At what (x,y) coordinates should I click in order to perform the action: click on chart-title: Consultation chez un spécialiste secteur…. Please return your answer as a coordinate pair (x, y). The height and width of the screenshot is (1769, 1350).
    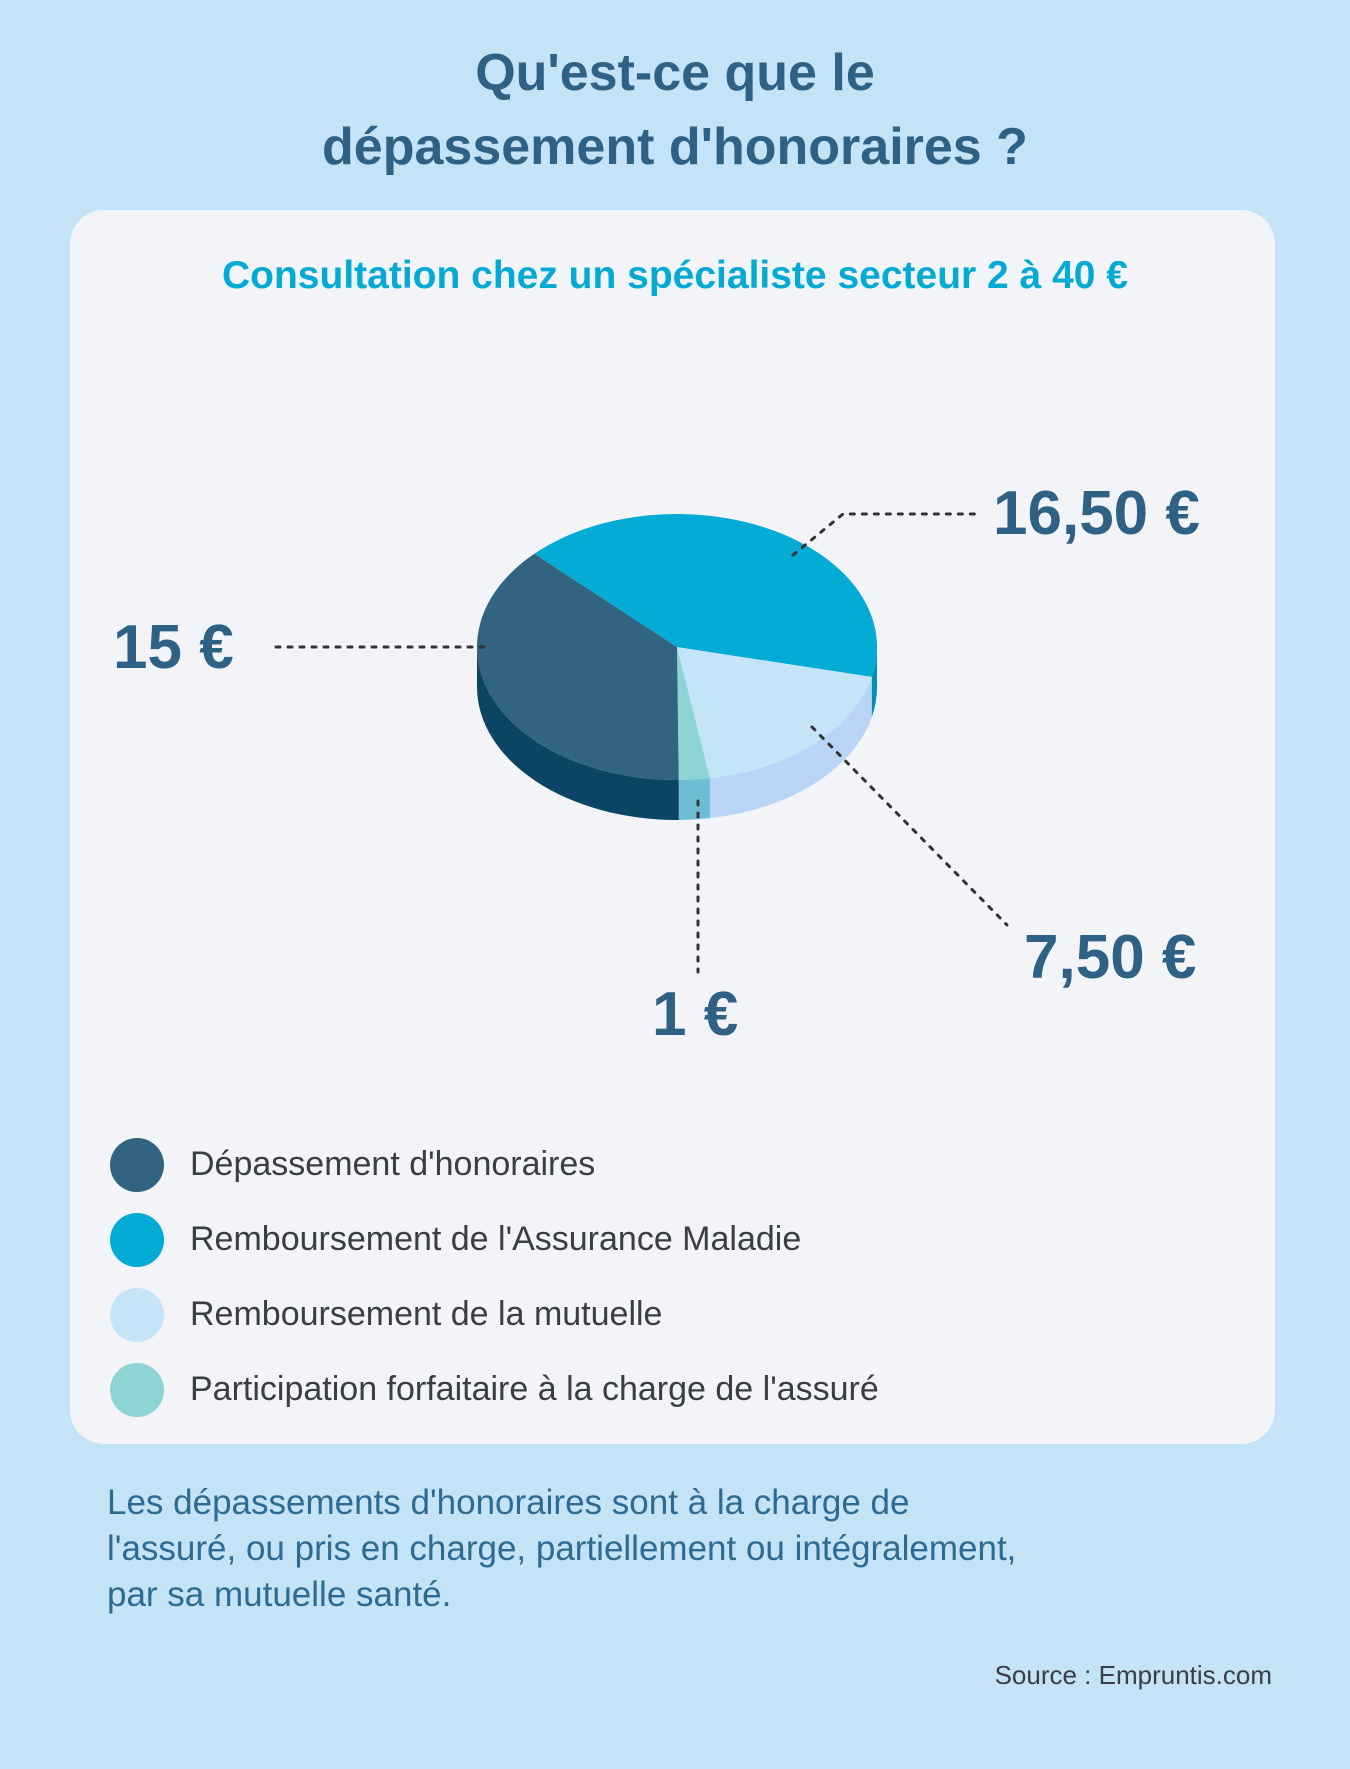
    Looking at the image, I should click on (675, 275).